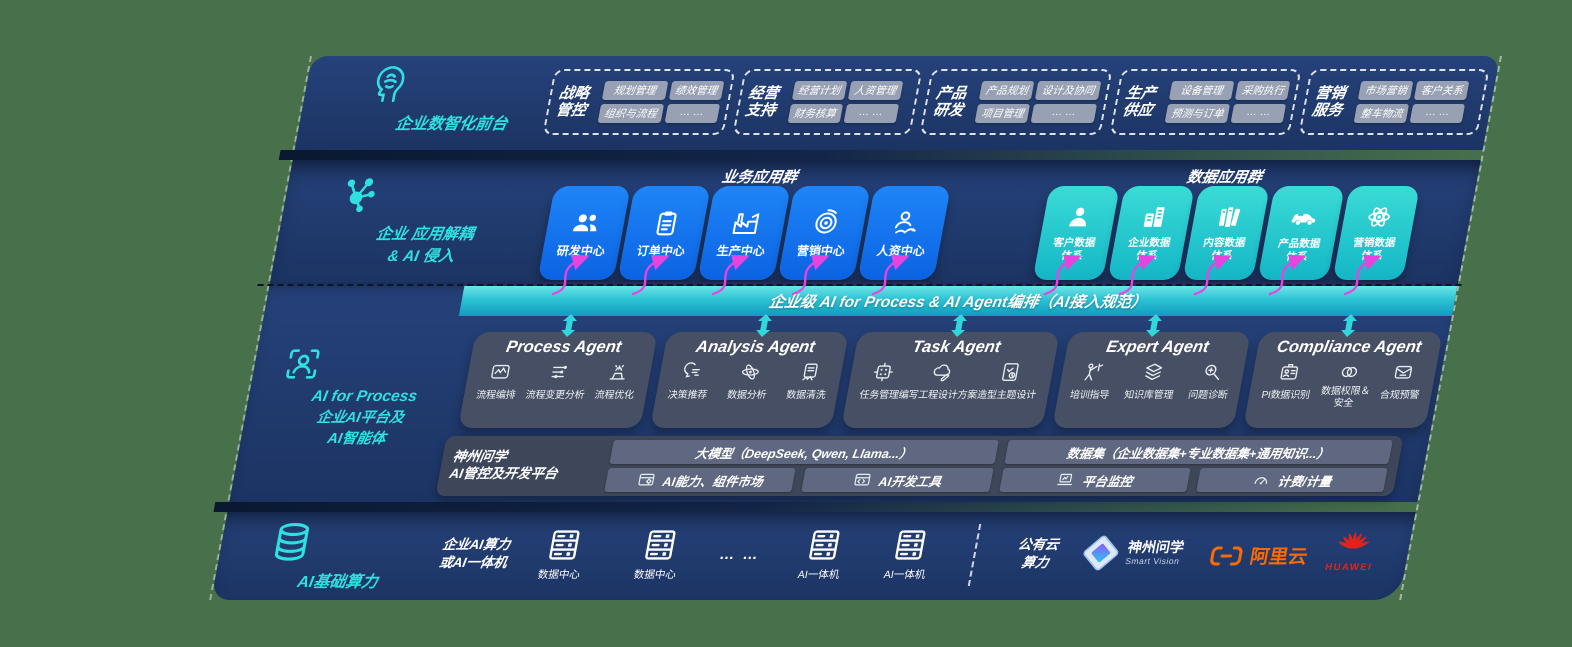  Describe the element at coordinates (337, 582) in the screenshot. I see `infra-layer-label: AI基础算力` at that location.